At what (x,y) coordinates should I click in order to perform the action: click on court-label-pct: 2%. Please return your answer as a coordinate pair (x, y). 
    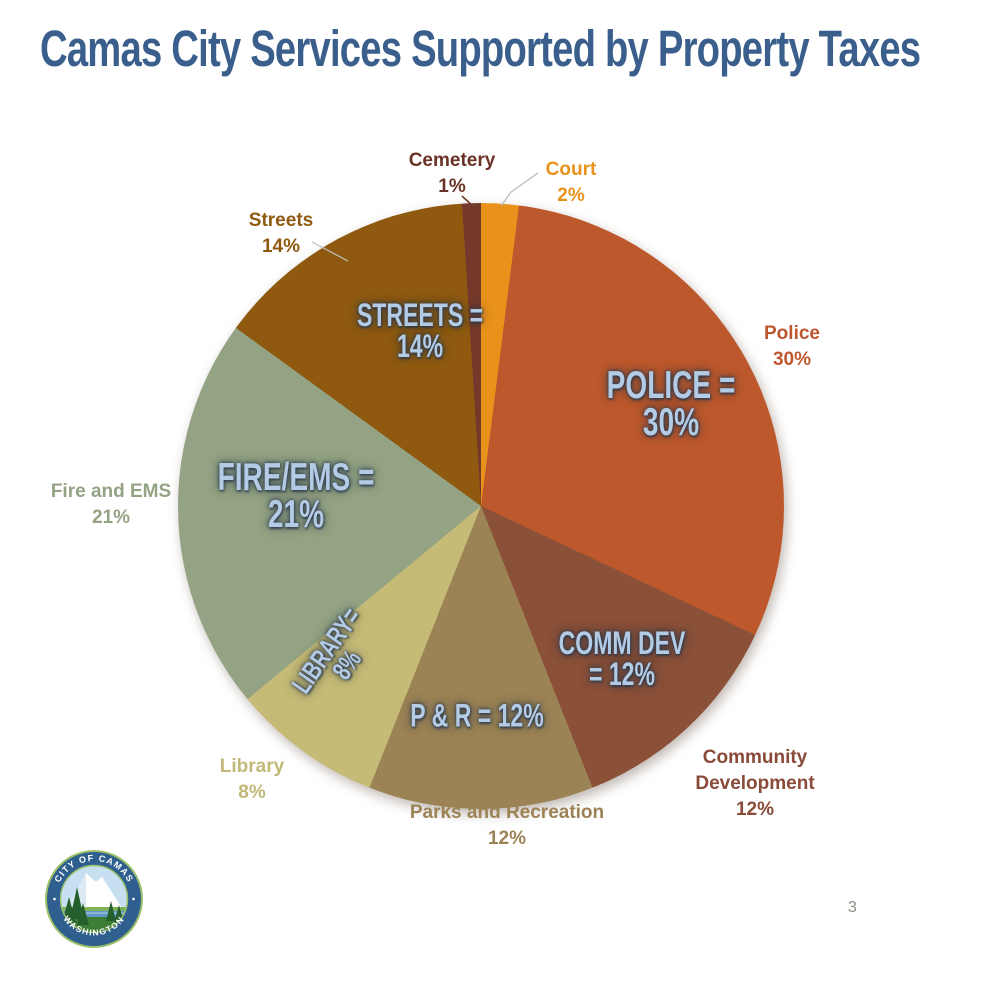
    Looking at the image, I should click on (571, 195).